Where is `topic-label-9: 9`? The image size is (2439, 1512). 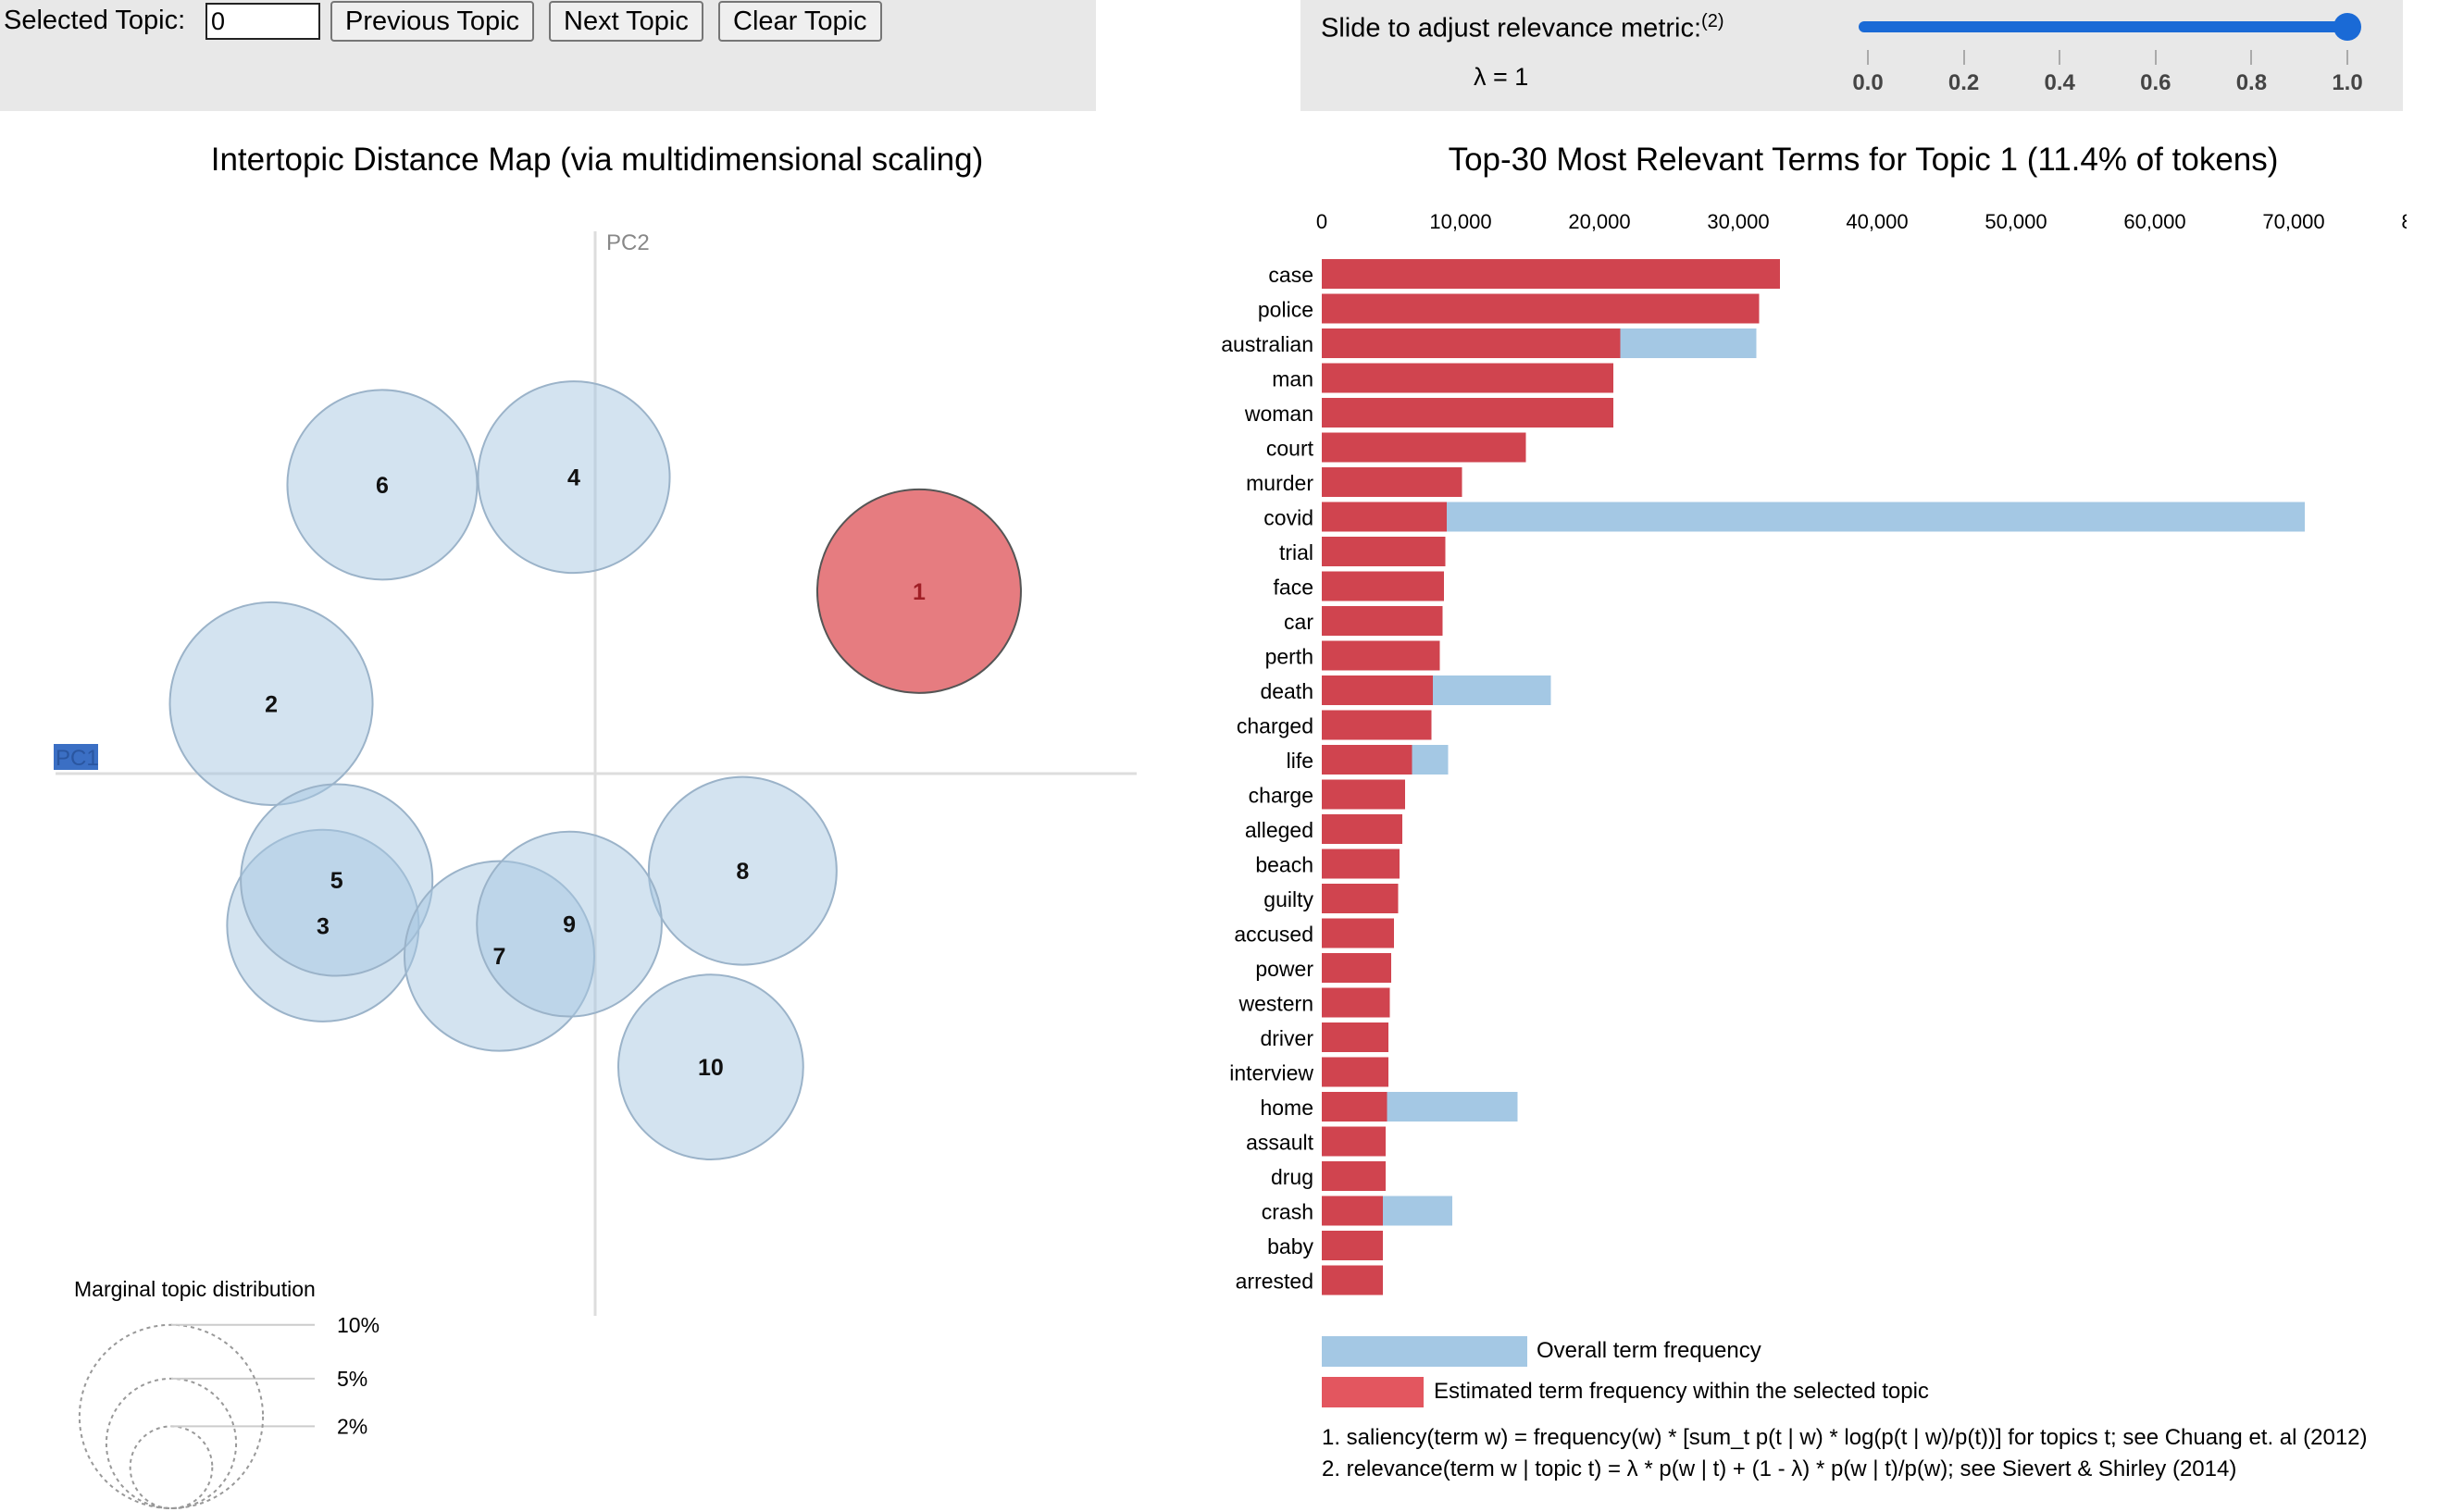 topic-label-9: 9 is located at coordinates (569, 925).